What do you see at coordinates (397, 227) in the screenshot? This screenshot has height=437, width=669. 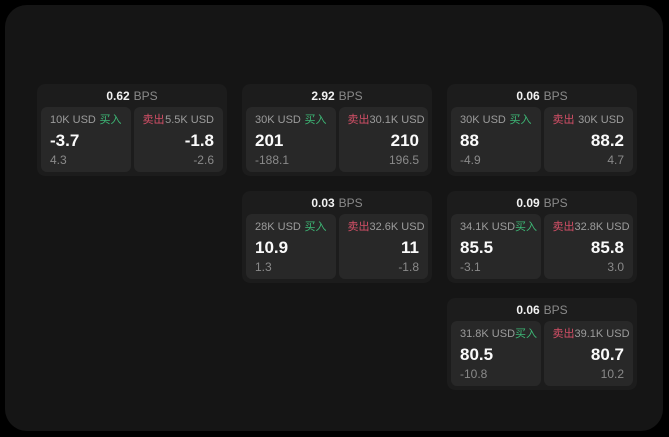 I see `sell-amount: 32.6K USD` at bounding box center [397, 227].